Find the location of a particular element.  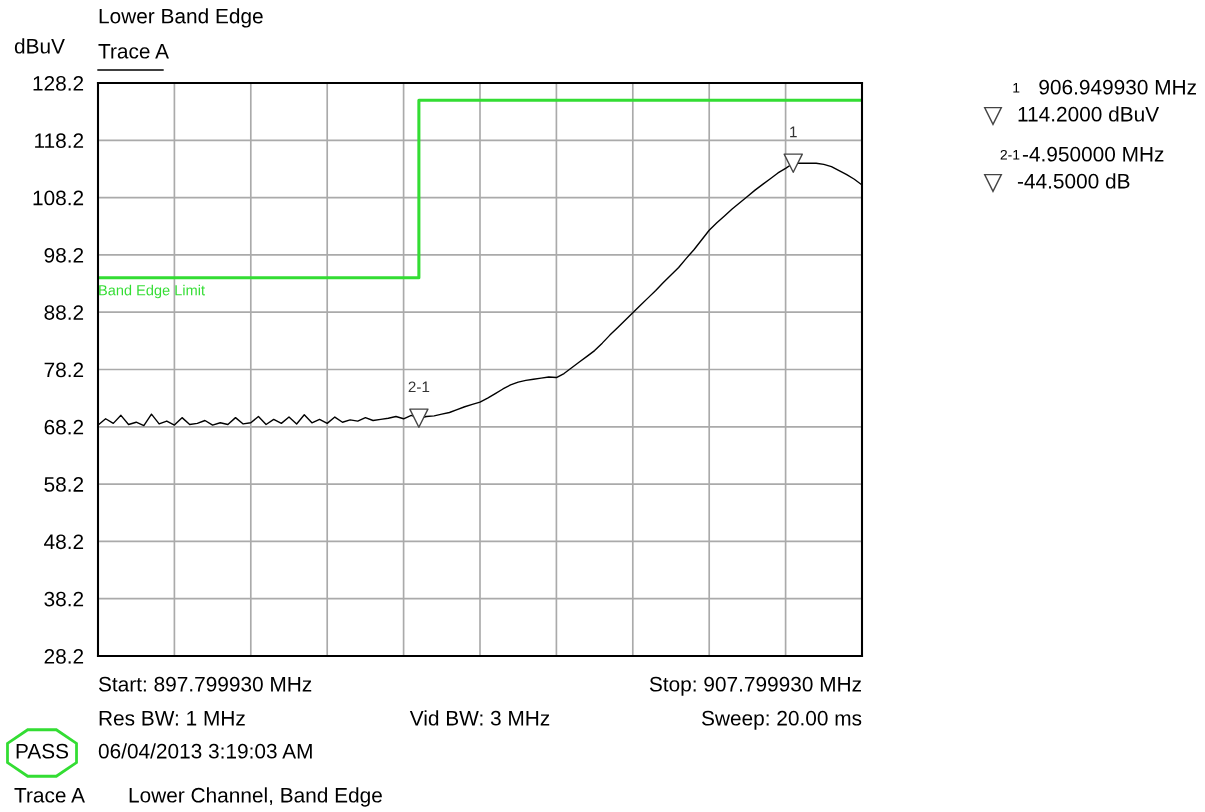

annotation: 2-1 is located at coordinates (419, 387).